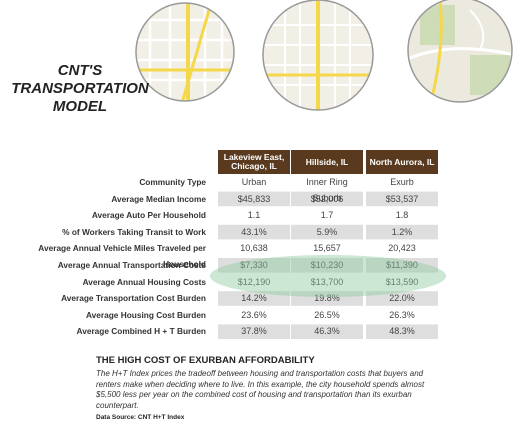 Image resolution: width=528 pixels, height=429 pixels. I want to click on cell: 5.9%, so click(327, 231).